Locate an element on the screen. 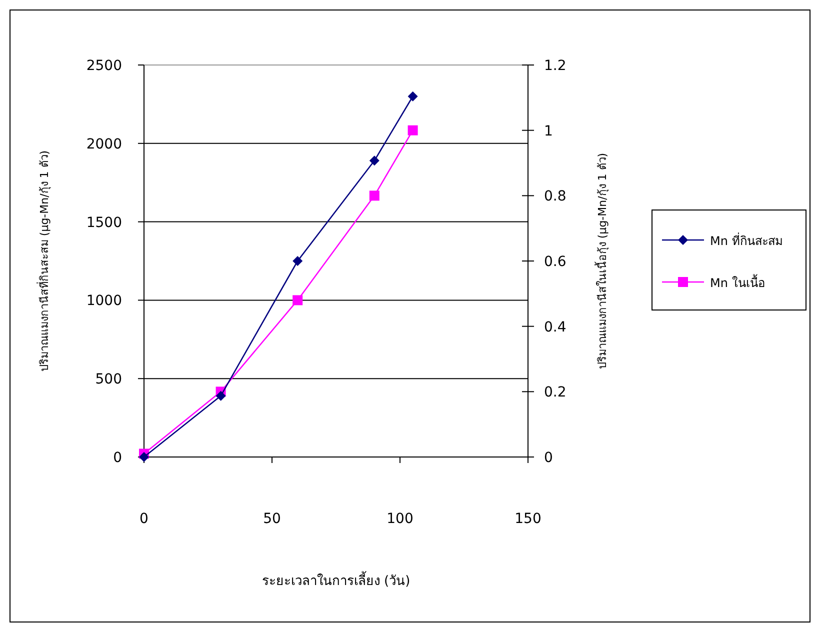  y2-tick-label: 0.6 is located at coordinates (555, 262).